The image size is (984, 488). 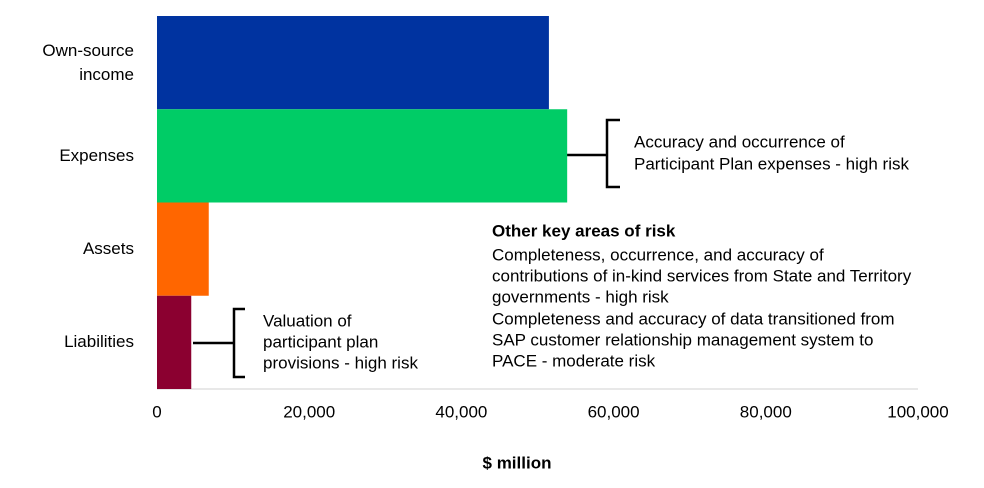 What do you see at coordinates (574, 360) in the screenshot?
I see `annotation: PACE - moderate risk` at bounding box center [574, 360].